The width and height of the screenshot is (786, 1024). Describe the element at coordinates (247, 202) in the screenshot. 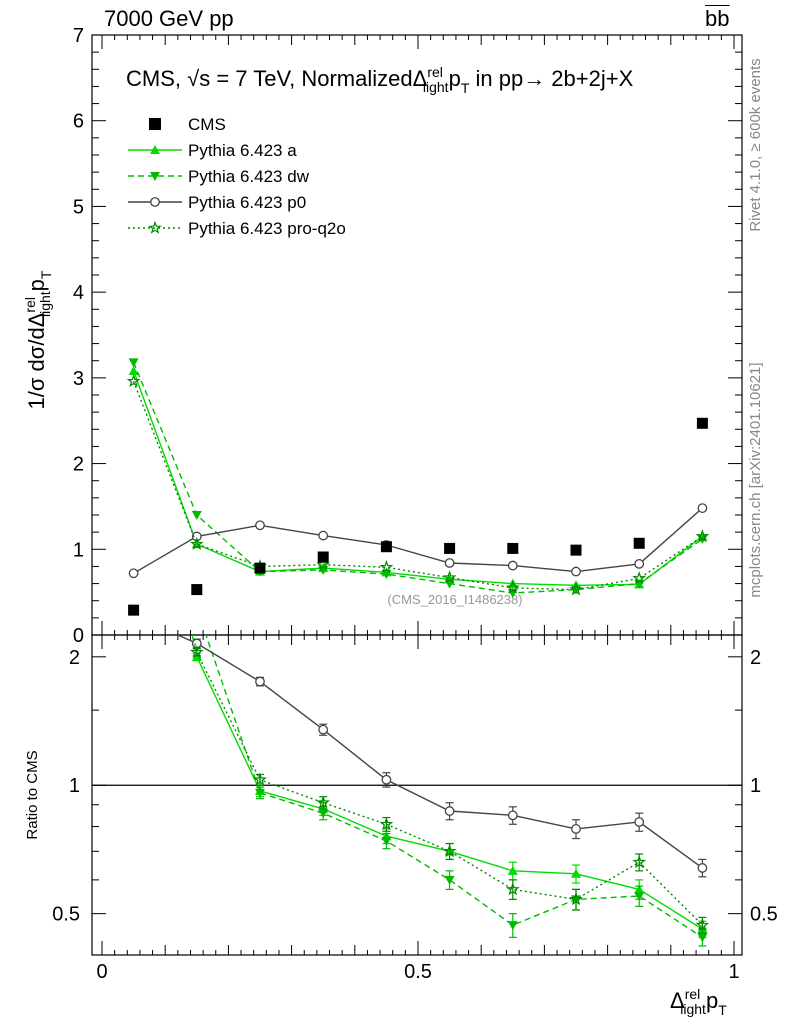

I see `legend-label: Pythia 6.423 p0` at that location.